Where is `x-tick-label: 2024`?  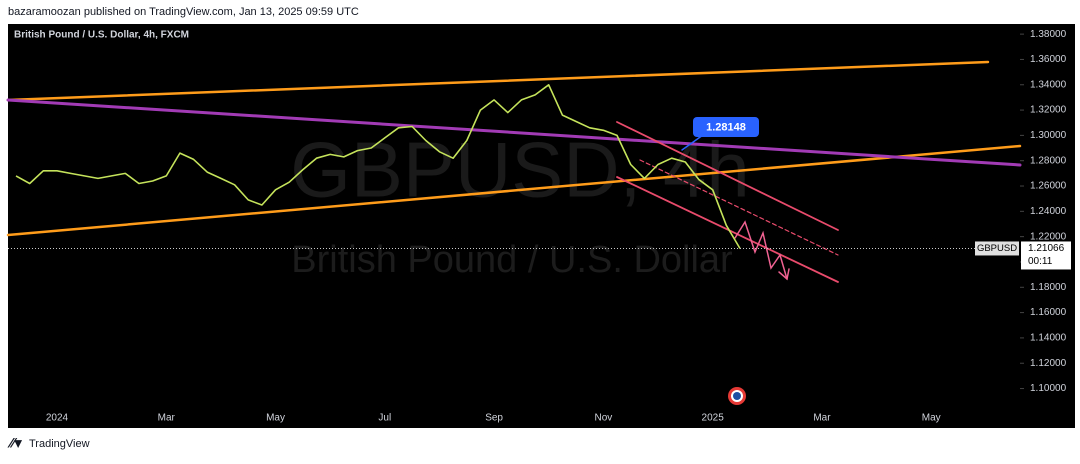 x-tick-label: 2024 is located at coordinates (57, 418).